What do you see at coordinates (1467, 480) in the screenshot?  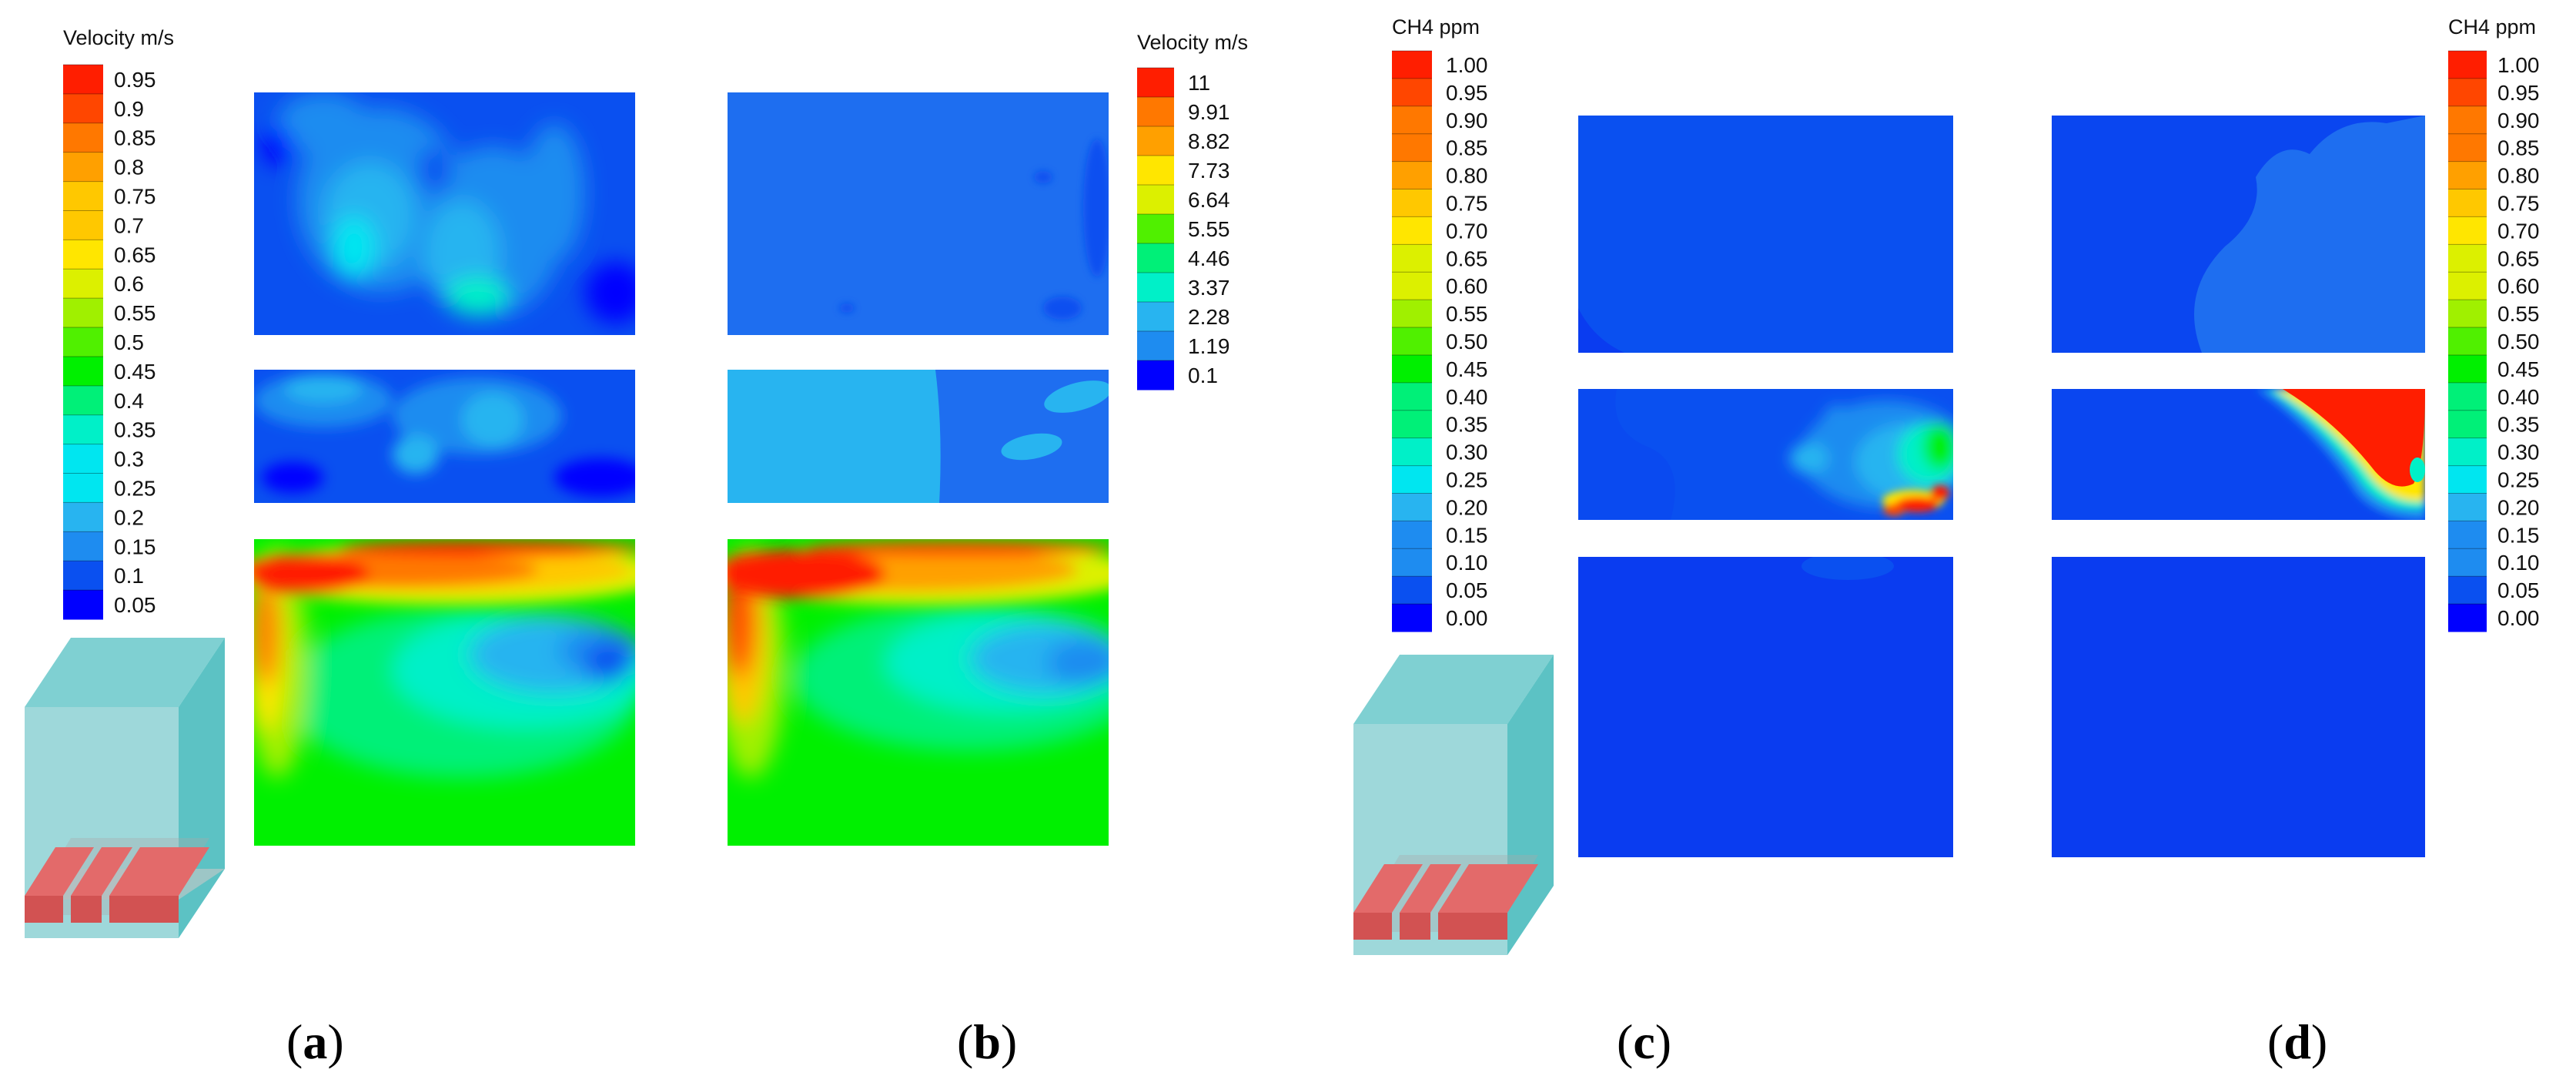 I see `legend-c-tick-label: 0.25` at bounding box center [1467, 480].